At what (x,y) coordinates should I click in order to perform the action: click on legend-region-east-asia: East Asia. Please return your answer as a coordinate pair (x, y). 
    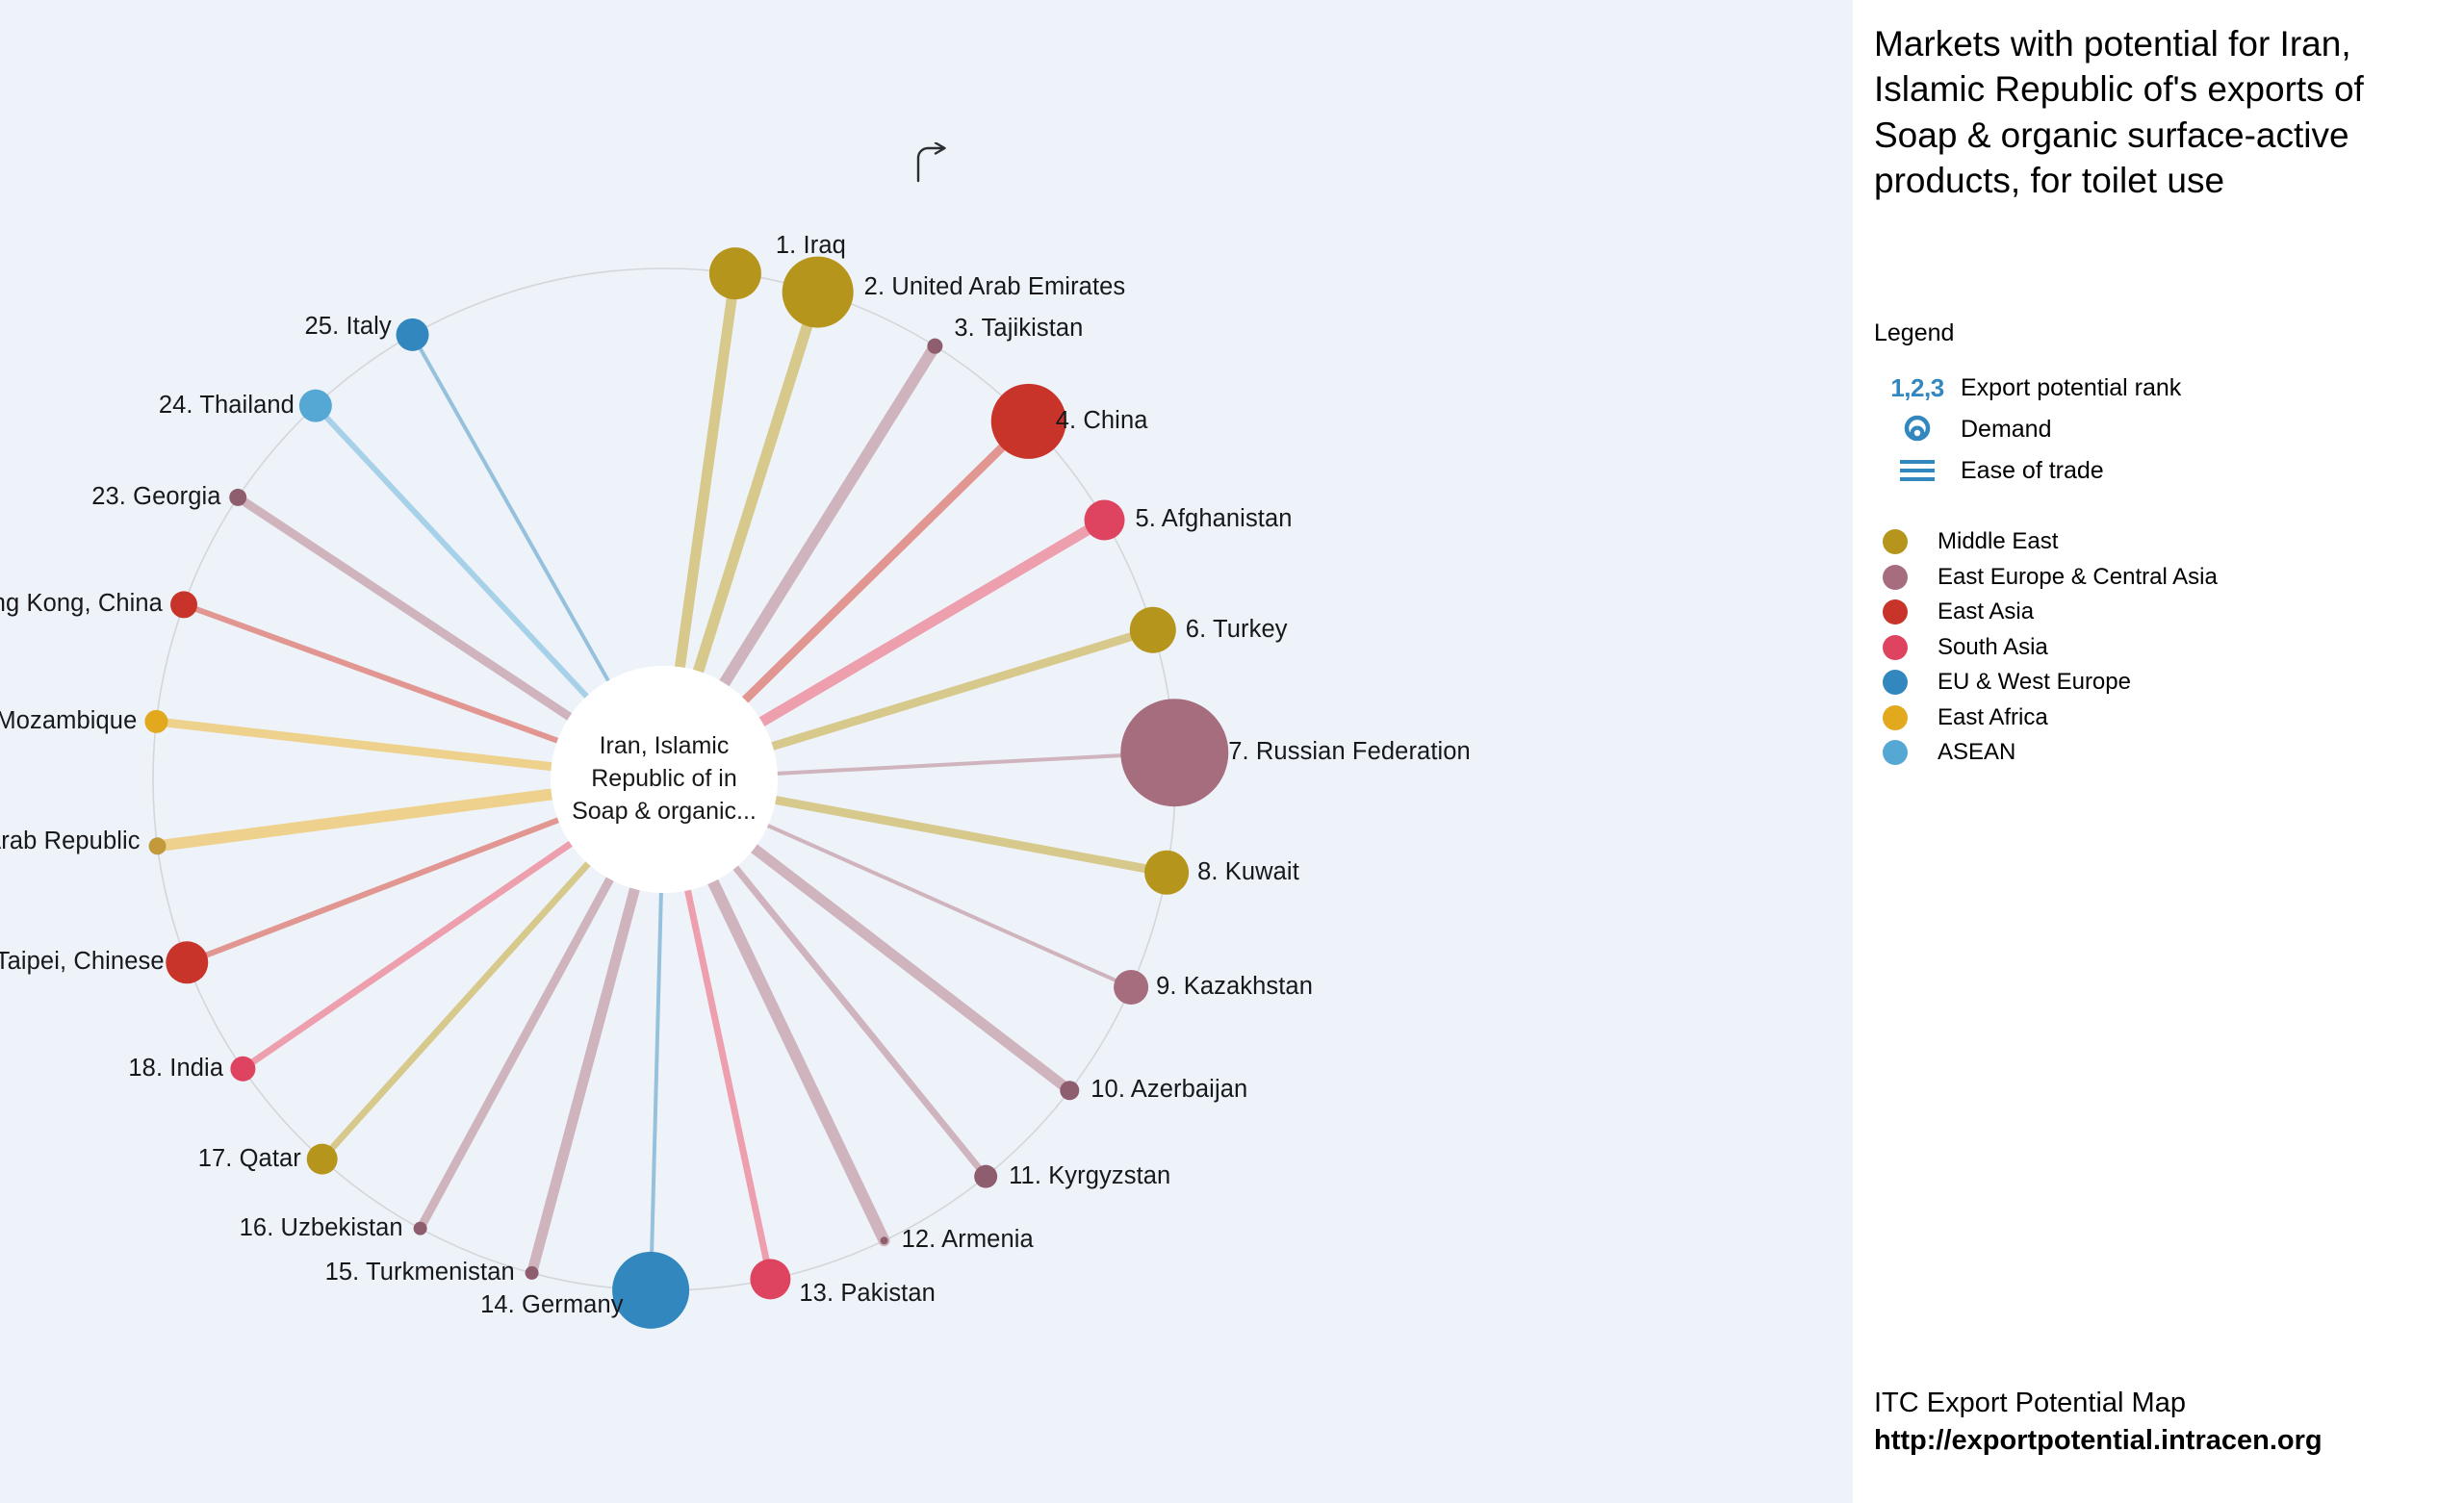
    Looking at the image, I should click on (2153, 612).